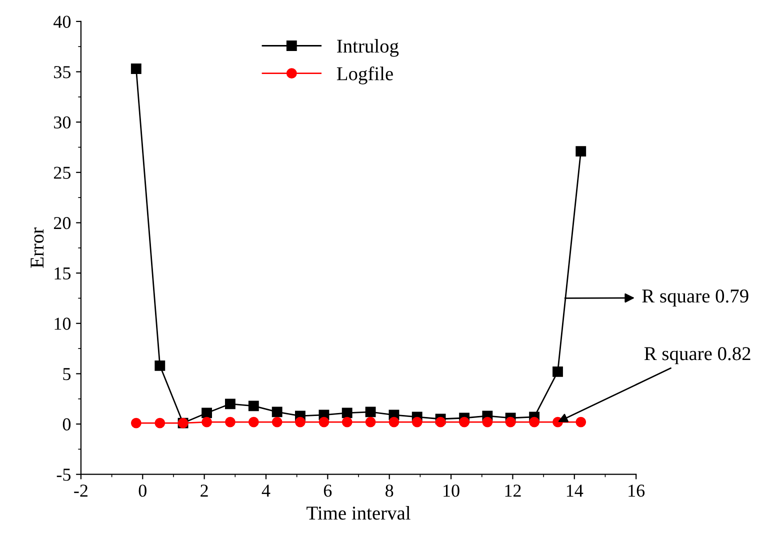 This screenshot has width=771, height=536. Describe the element at coordinates (142, 490) in the screenshot. I see `x-tick-label: 0` at that location.